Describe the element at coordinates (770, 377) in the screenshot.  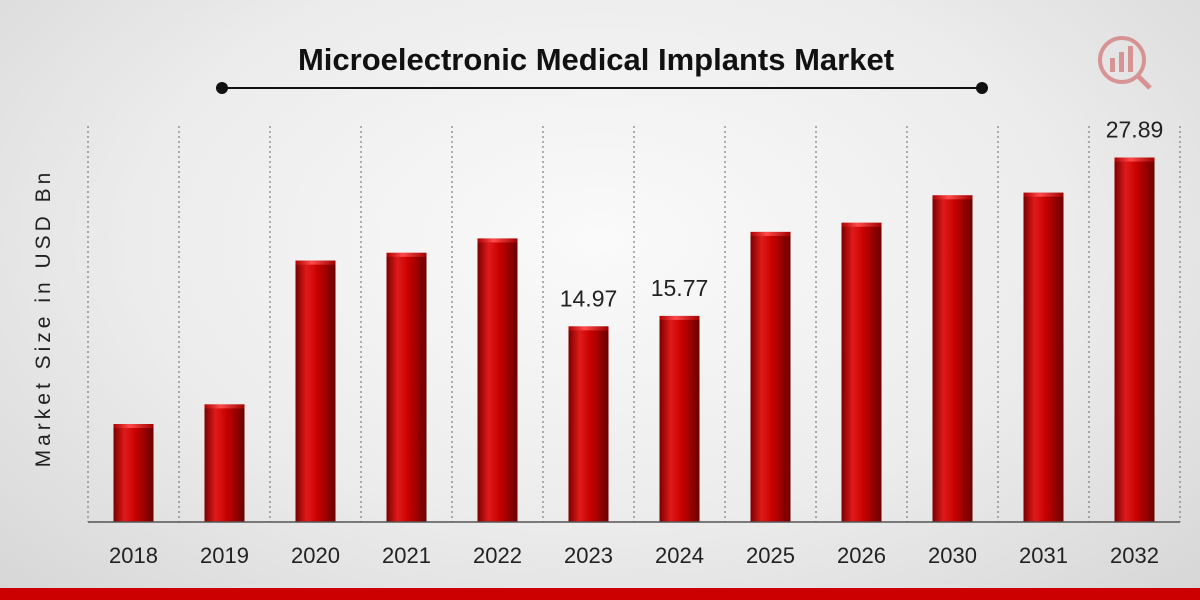
I see `bar-2025` at that location.